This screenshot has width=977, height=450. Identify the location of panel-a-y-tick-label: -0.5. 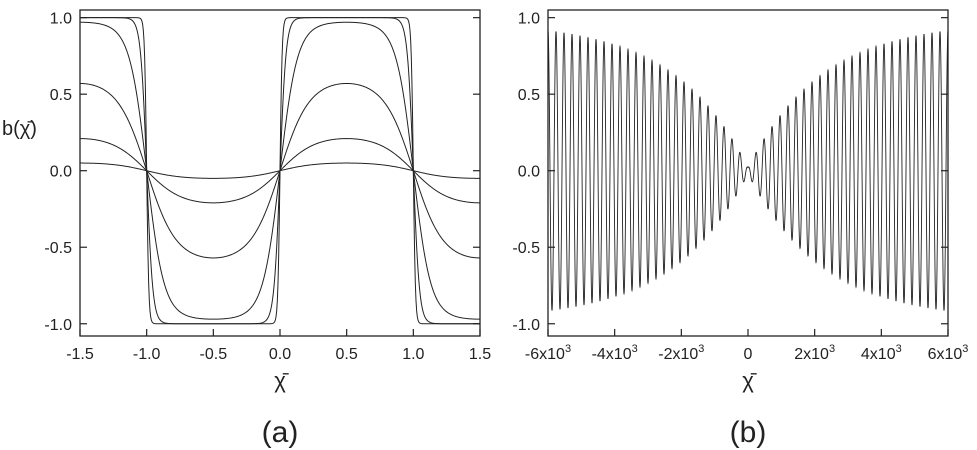
(58, 248).